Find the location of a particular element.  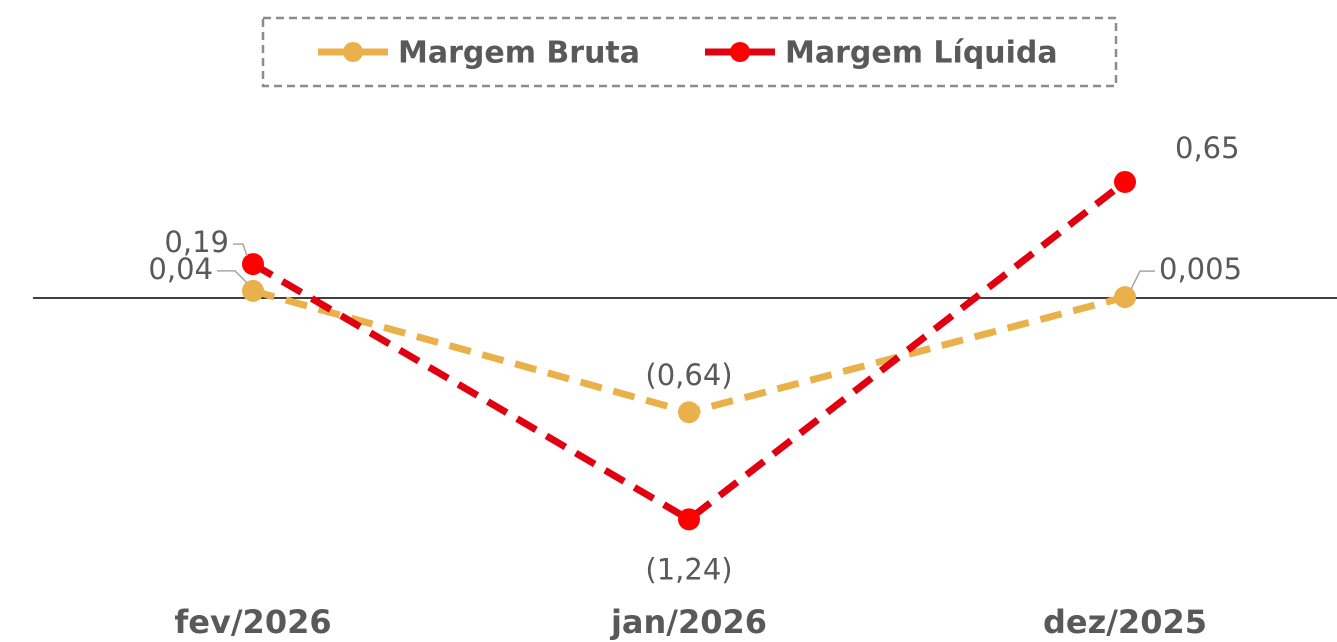

data-label: (0,64) is located at coordinates (688, 375).